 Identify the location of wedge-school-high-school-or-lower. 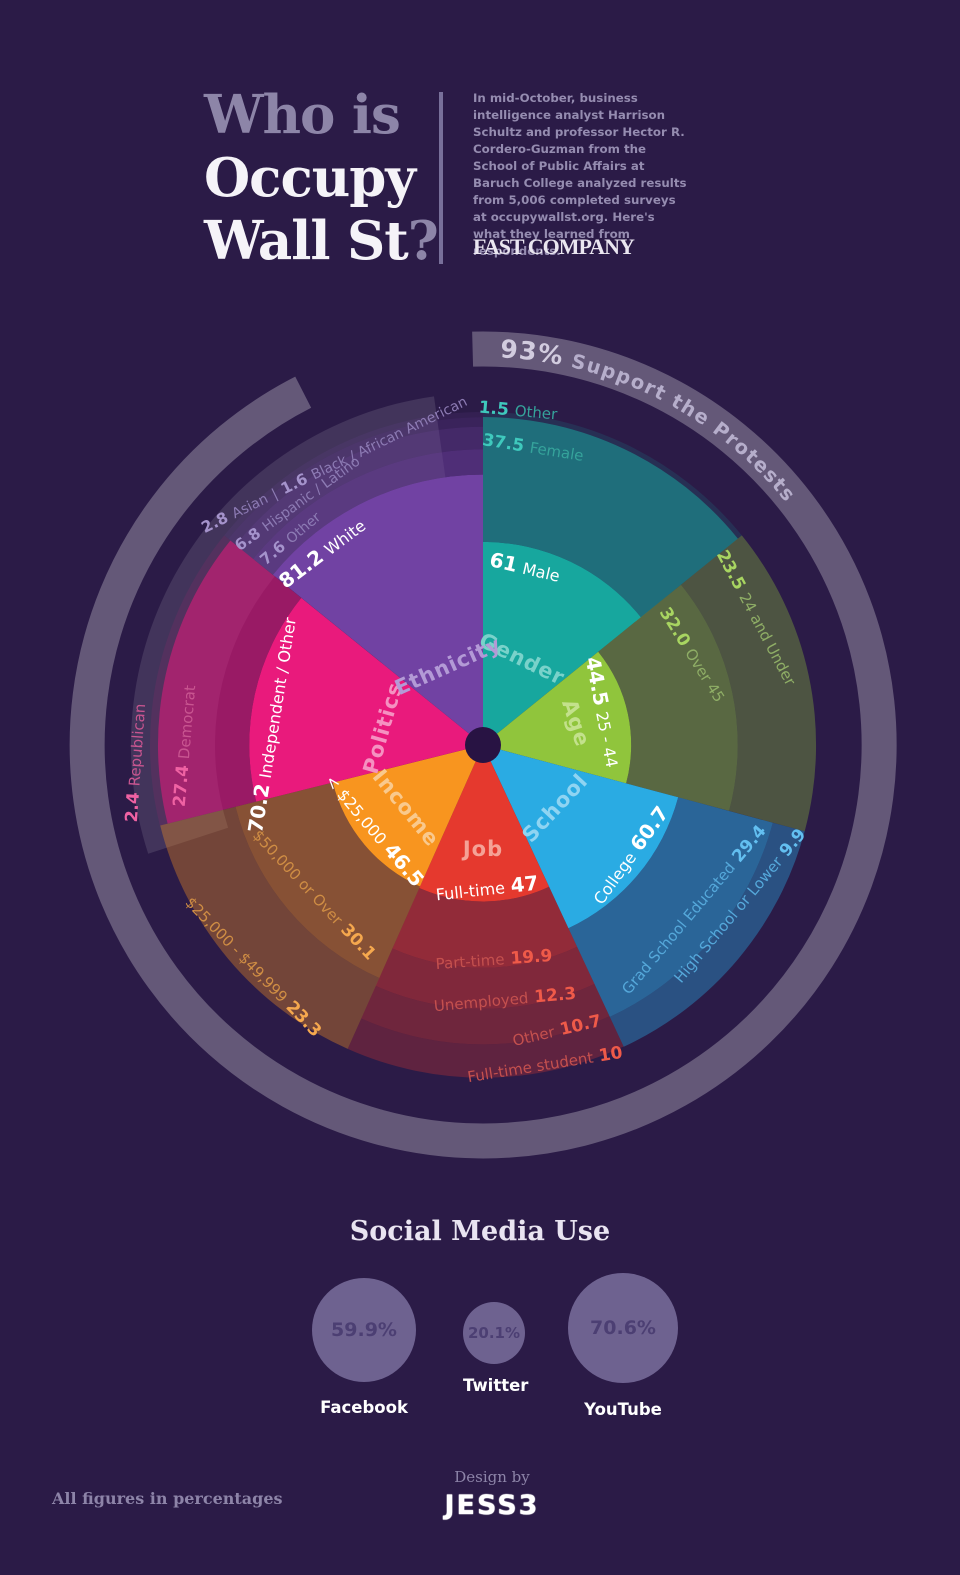
(707, 934).